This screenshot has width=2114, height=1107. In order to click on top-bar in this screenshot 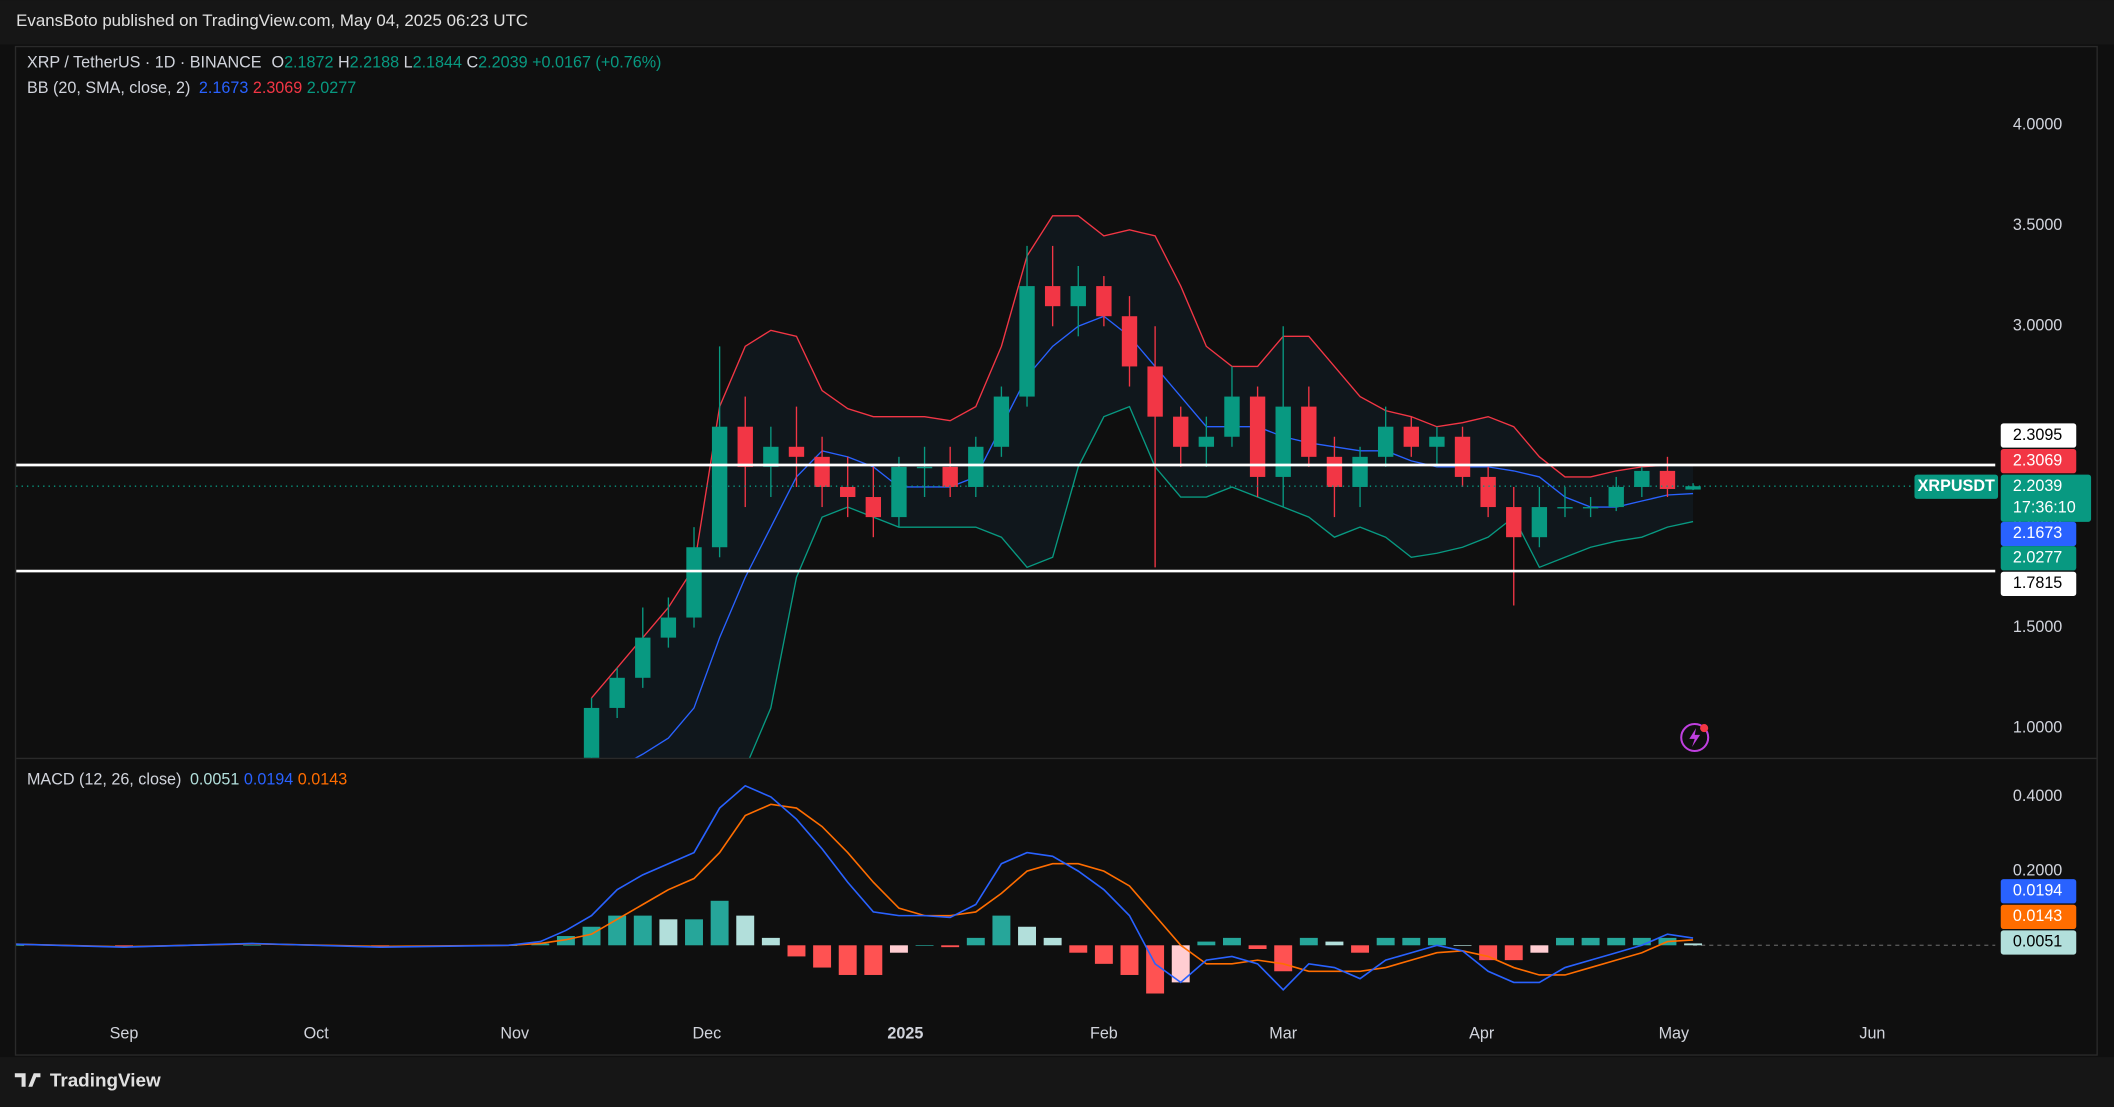, I will do `click(1057, 22)`.